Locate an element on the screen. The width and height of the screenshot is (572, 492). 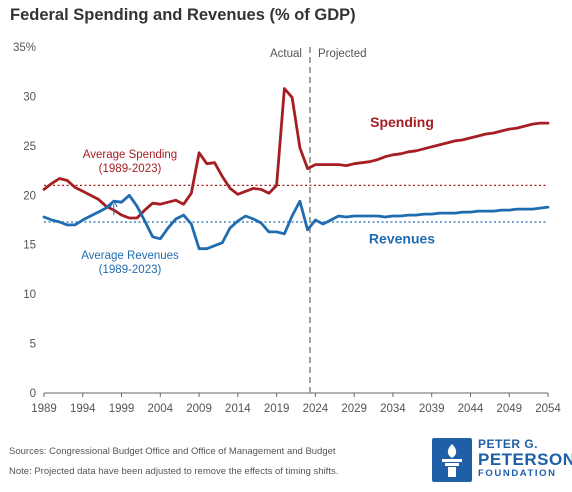
spending-series-label: Spending is located at coordinates (402, 122).